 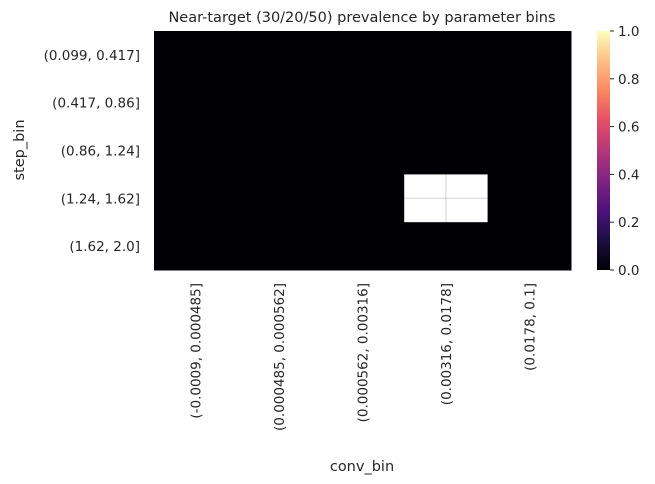 I want to click on colorbar-tick-label: 0.2, so click(x=628, y=223).